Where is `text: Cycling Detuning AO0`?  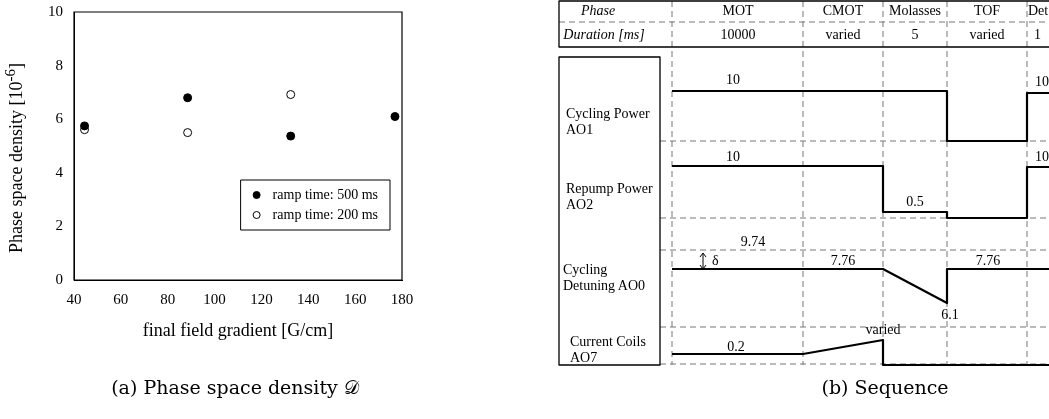
text: Cycling Detuning AO0 is located at coordinates (605, 278).